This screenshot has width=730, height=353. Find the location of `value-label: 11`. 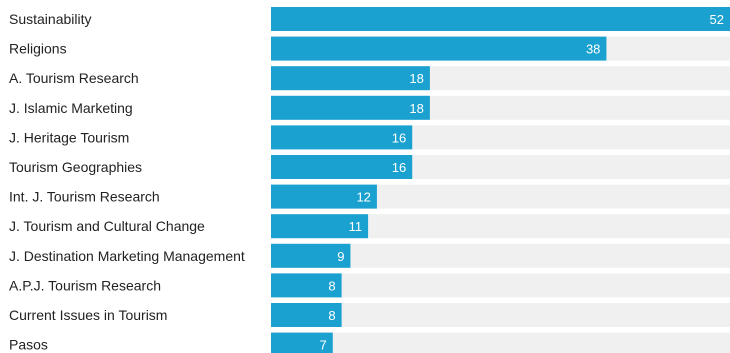

value-label: 11 is located at coordinates (356, 226).